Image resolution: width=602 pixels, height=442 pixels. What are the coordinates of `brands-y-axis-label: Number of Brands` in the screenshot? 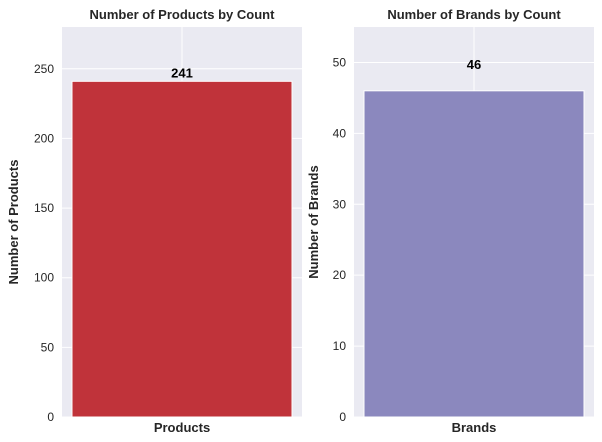 It's located at (313, 221).